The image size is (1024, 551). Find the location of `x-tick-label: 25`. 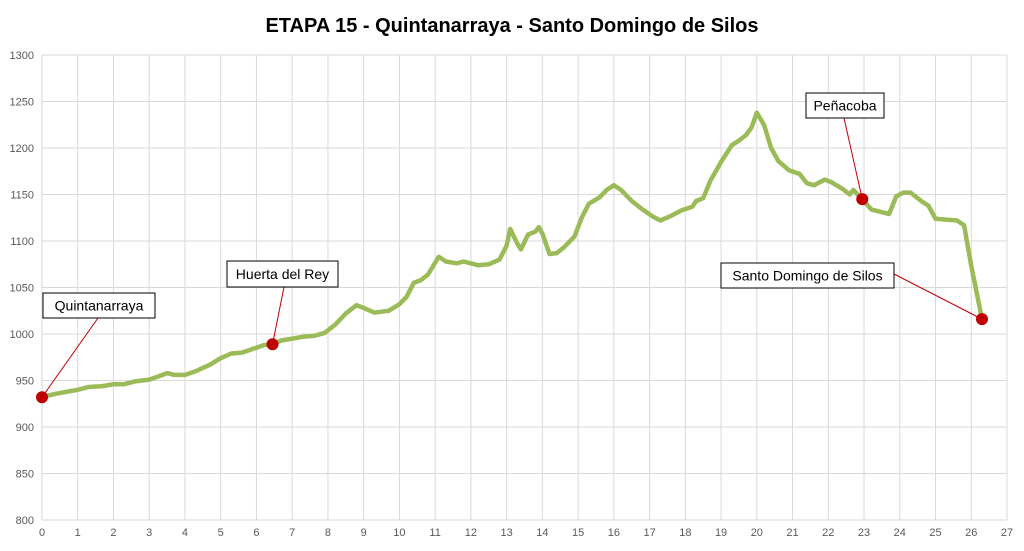

x-tick-label: 25 is located at coordinates (935, 533).